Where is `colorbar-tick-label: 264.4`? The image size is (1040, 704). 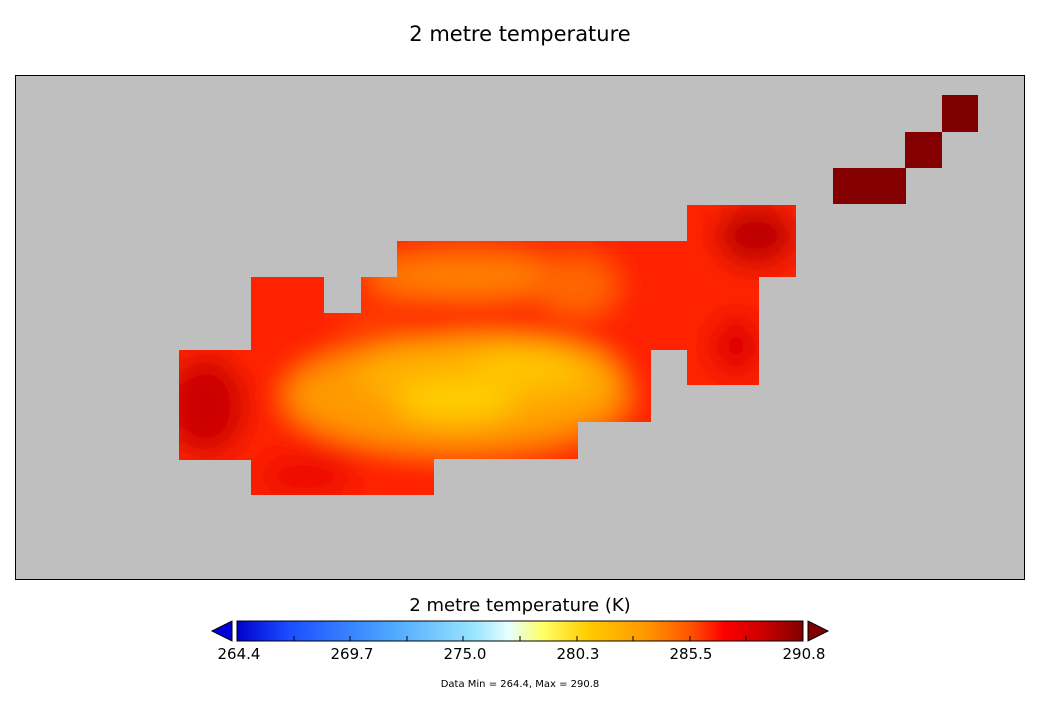
colorbar-tick-label: 264.4 is located at coordinates (239, 654).